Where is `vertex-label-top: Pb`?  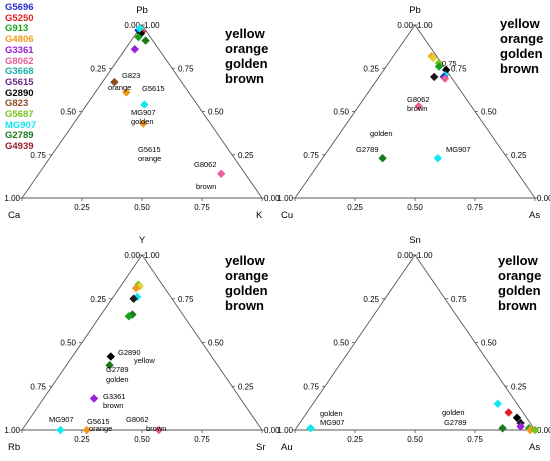 vertex-label-top: Pb is located at coordinates (142, 10).